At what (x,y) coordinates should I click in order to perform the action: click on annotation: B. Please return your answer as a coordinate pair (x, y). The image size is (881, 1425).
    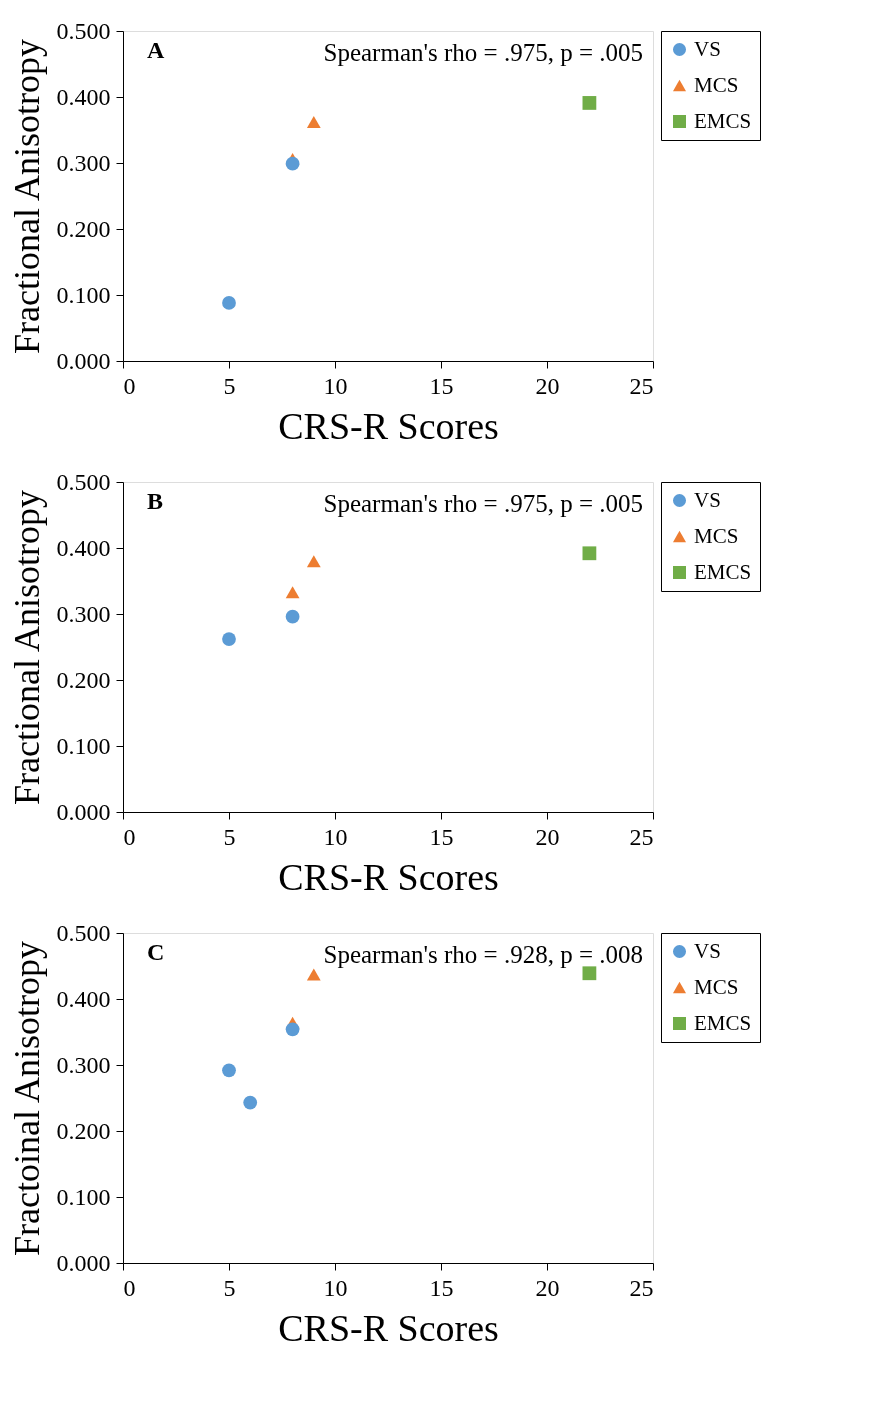
    Looking at the image, I should click on (155, 501).